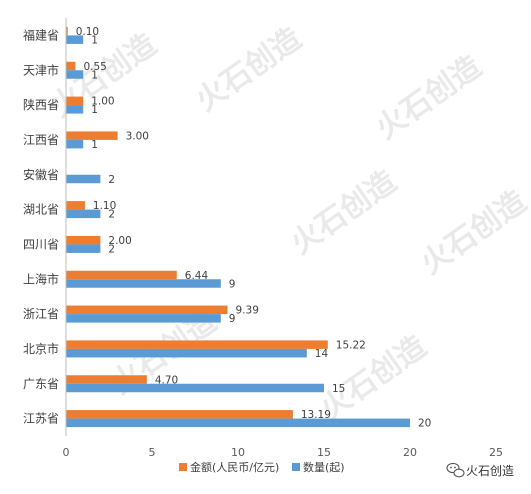 The height and width of the screenshot is (494, 531). I want to click on data-label-amount: 1.00, so click(102, 102).